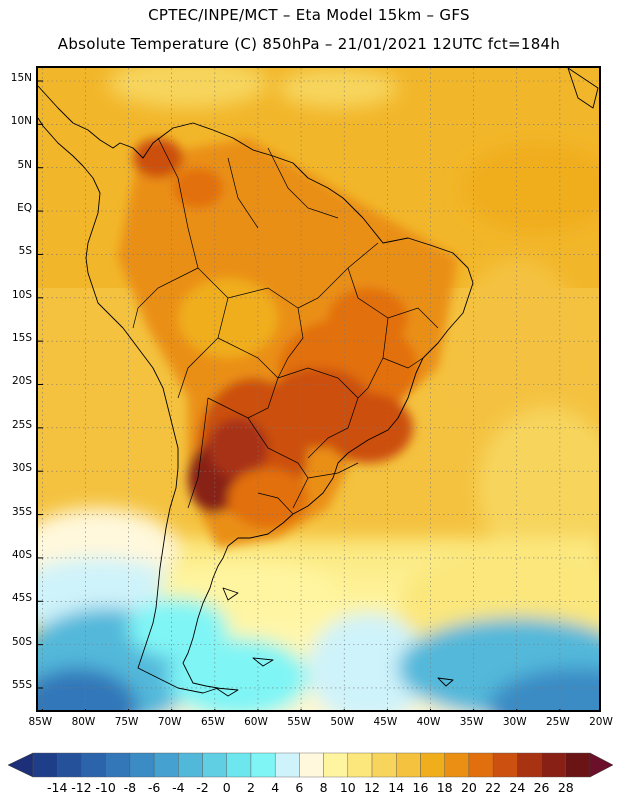 The height and width of the screenshot is (800, 618). Describe the element at coordinates (21, 468) in the screenshot. I see `lat-label: 30S` at that location.